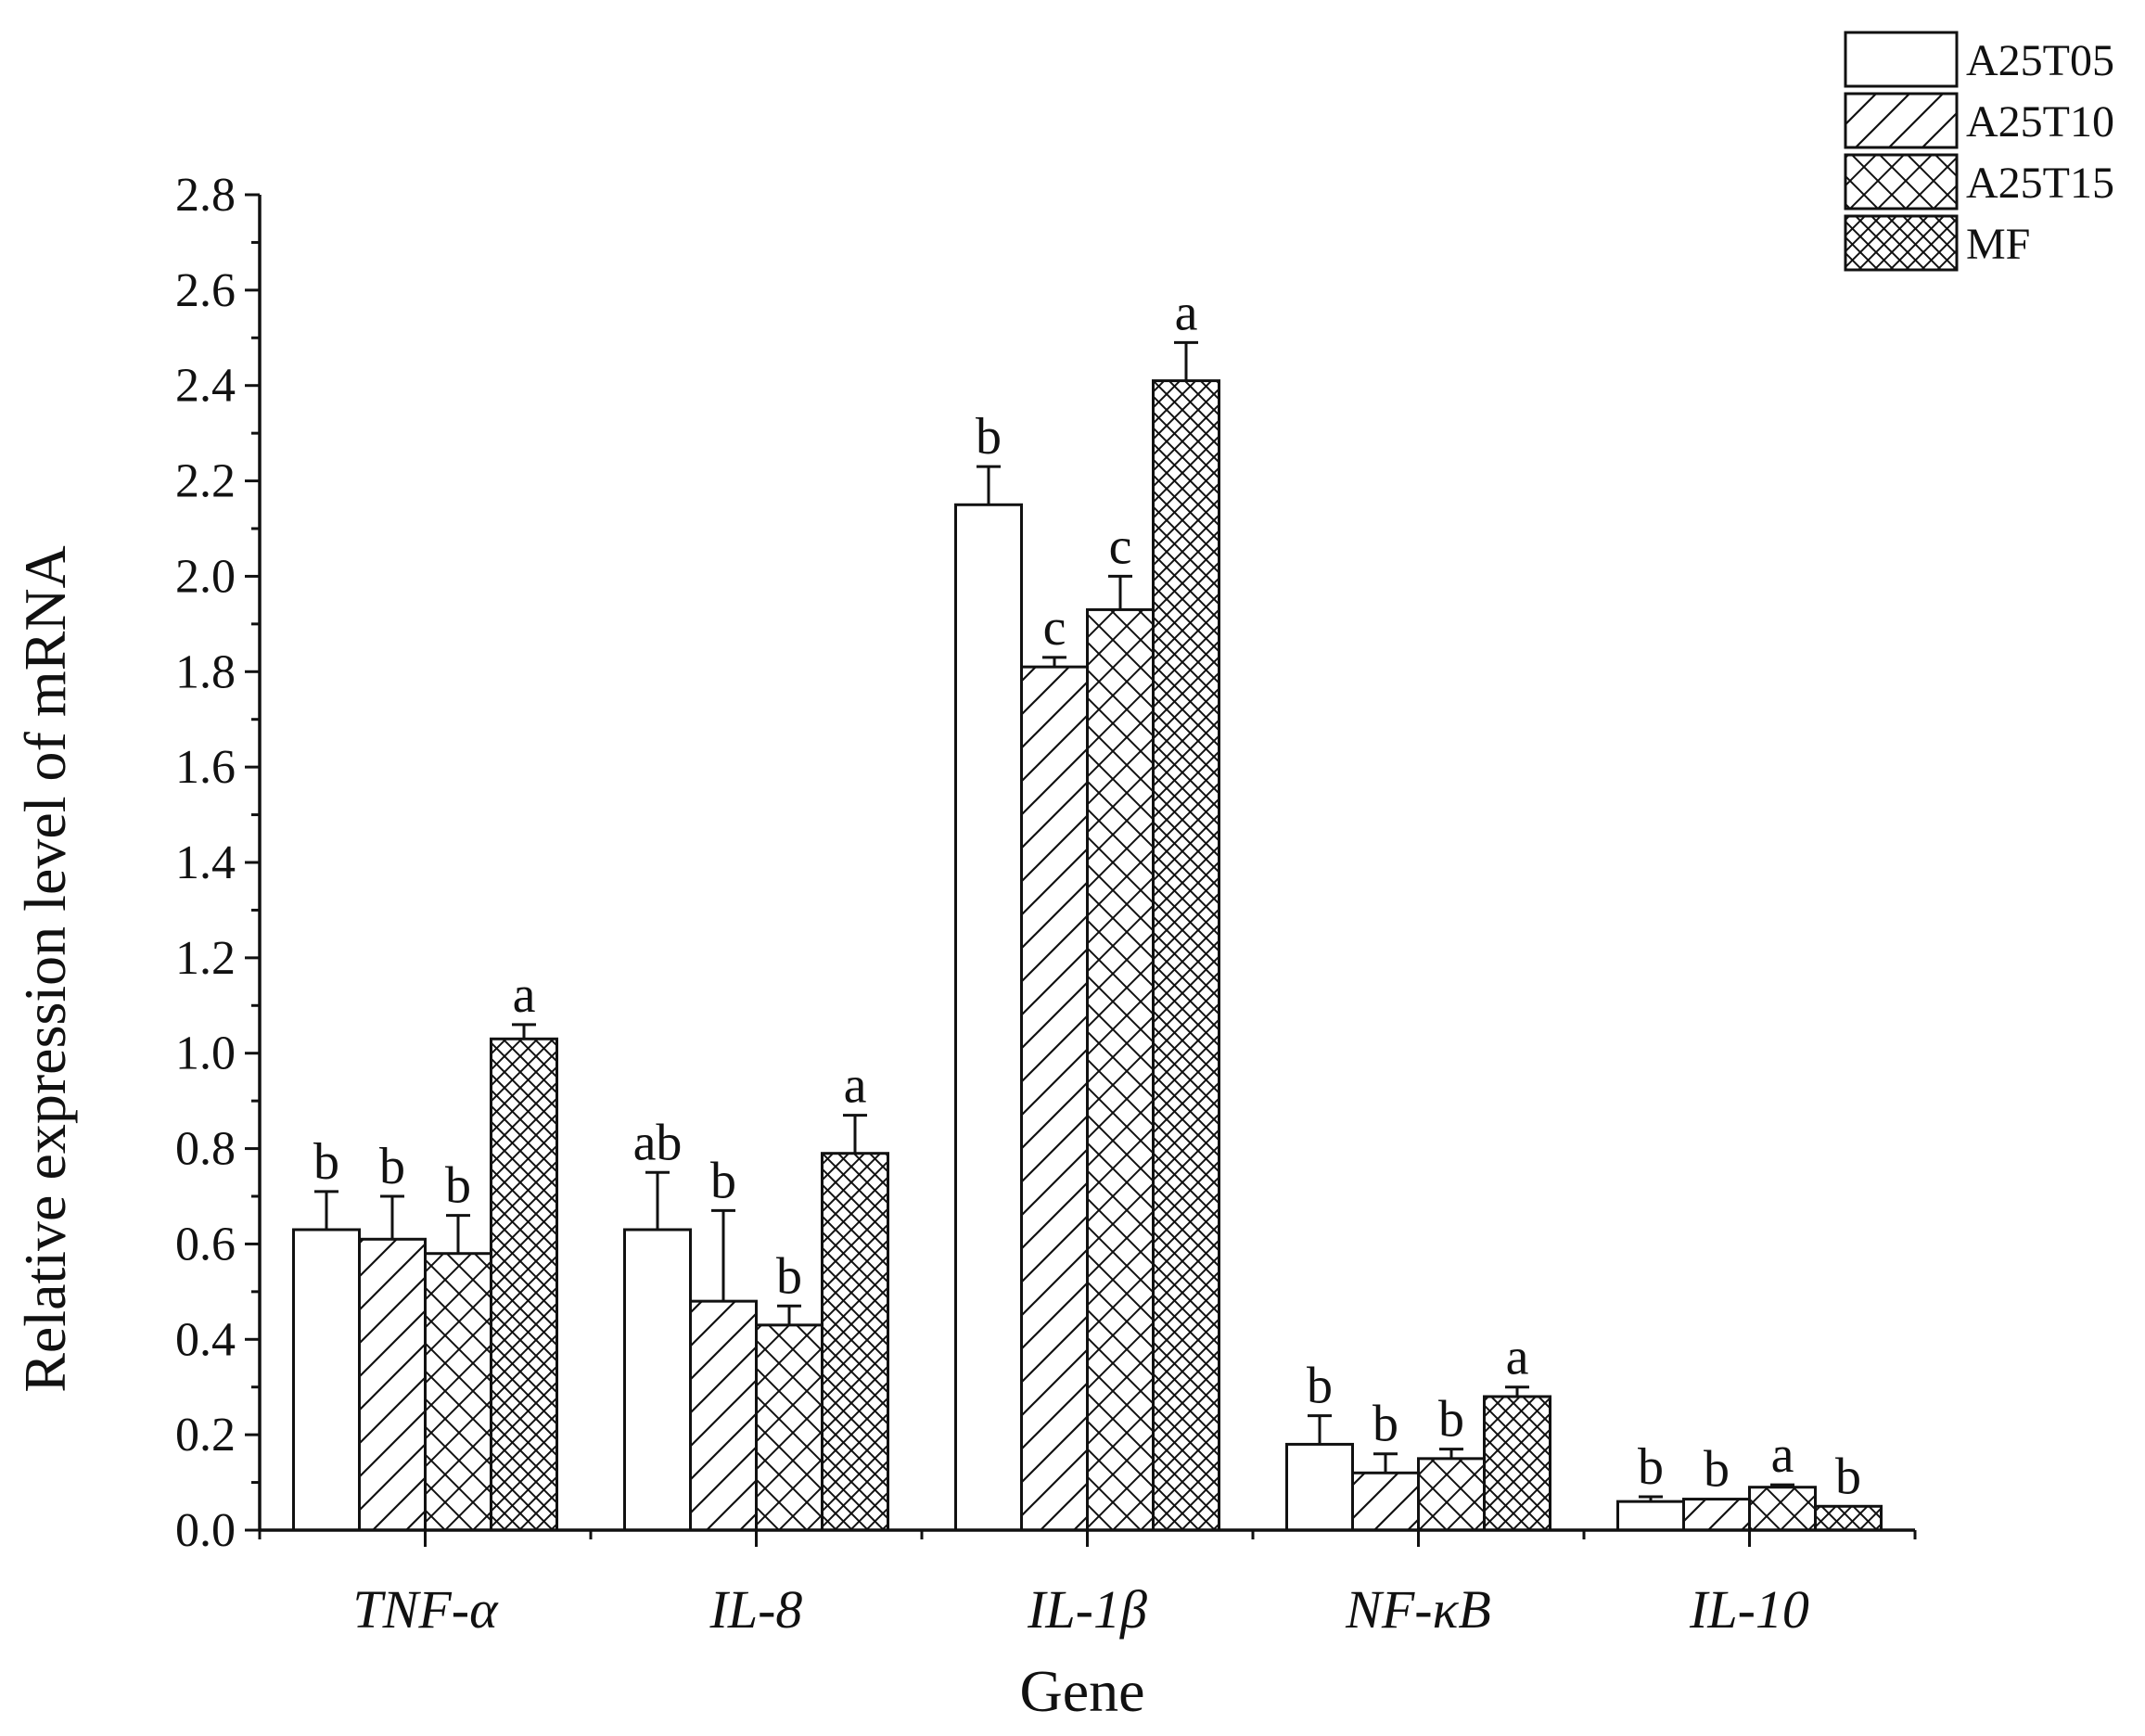 The height and width of the screenshot is (1736, 2145). Describe the element at coordinates (1517, 1357) in the screenshot. I see `significance-letter-MF-NF-κB: a` at that location.